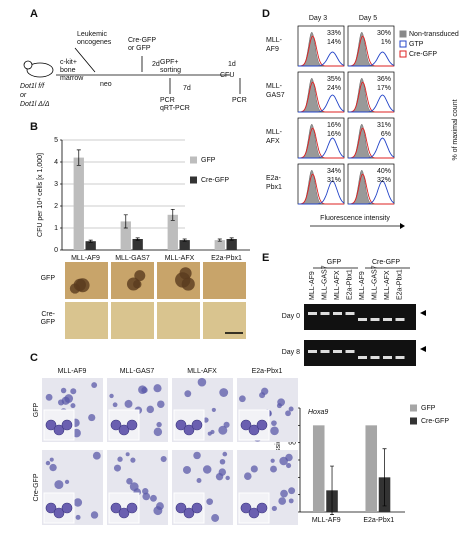 The height and width of the screenshot is (555, 474). I want to click on legend-label: Cre-GFP, so click(215, 180).